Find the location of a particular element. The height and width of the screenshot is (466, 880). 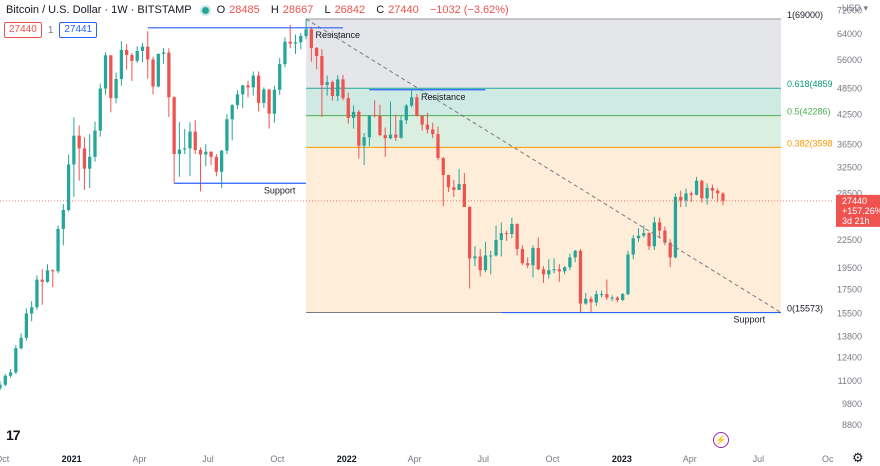

low-label: L is located at coordinates (327, 10).